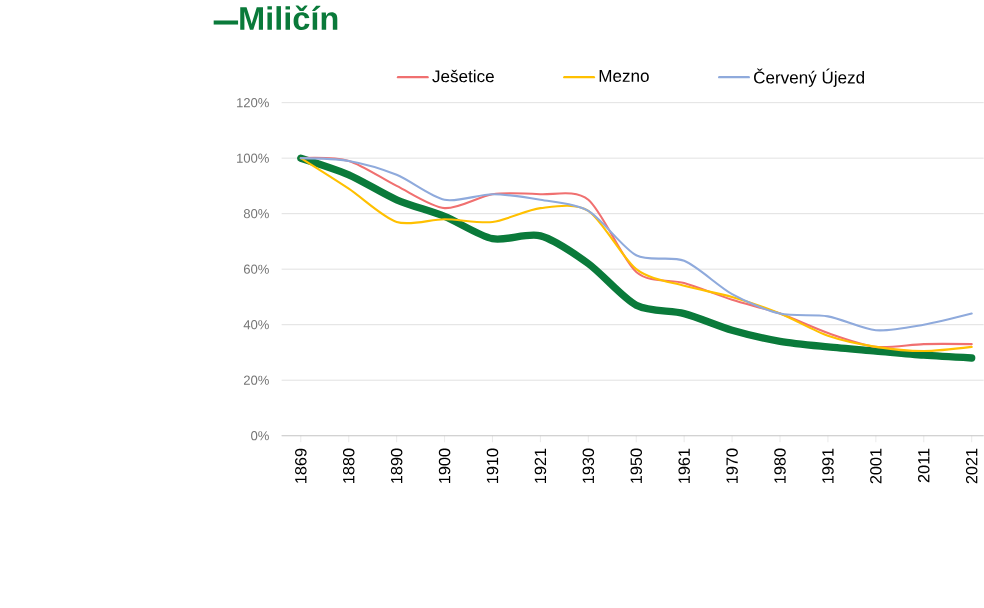 This screenshot has width=984, height=608. I want to click on legend-label: Ješetice, so click(463, 76).